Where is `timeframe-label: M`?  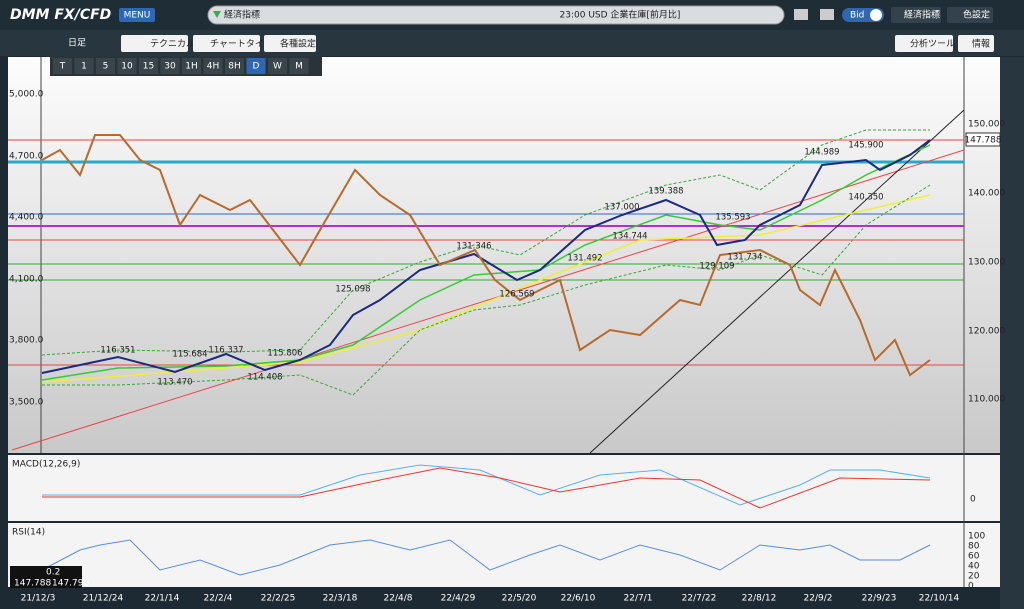 timeframe-label: M is located at coordinates (299, 67).